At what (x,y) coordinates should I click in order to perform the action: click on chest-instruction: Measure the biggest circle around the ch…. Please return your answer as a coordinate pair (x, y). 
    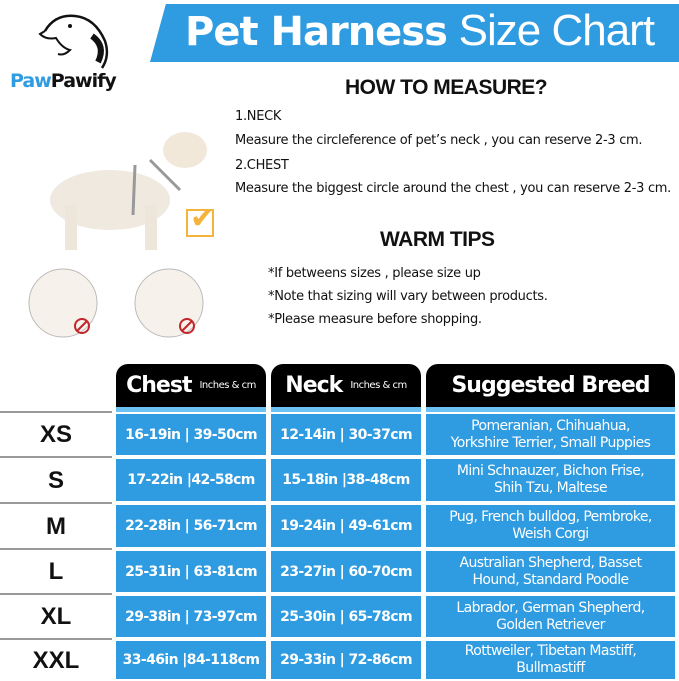
    Looking at the image, I should click on (453, 188).